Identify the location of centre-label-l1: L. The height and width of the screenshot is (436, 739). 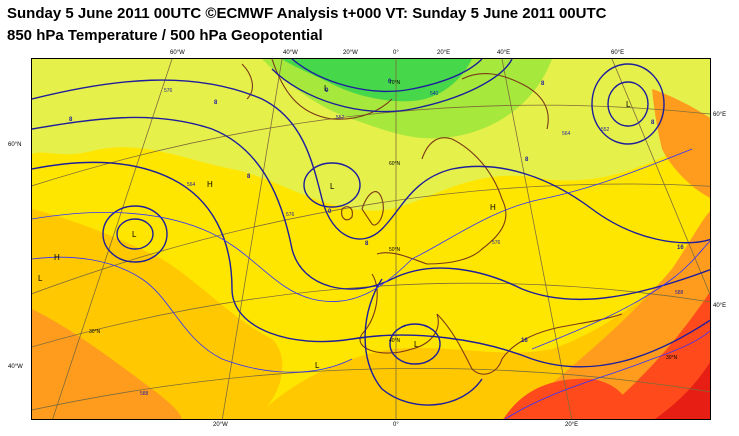
(134, 234).